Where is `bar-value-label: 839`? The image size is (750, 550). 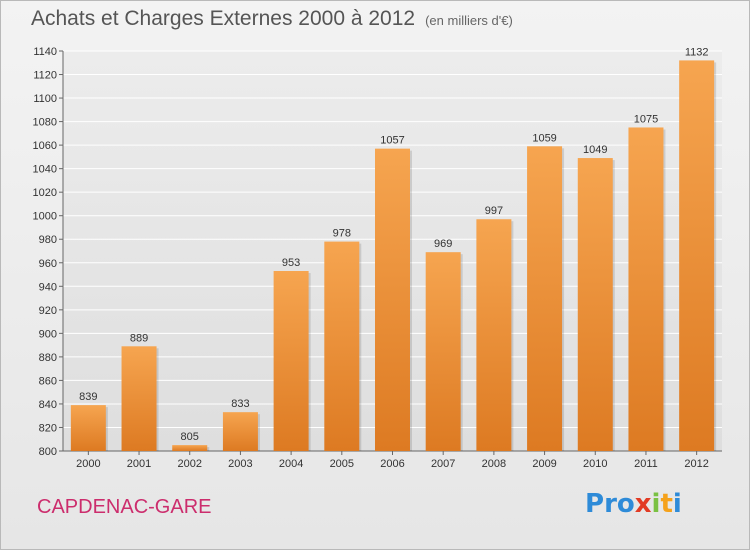
bar-value-label: 839 is located at coordinates (88, 397).